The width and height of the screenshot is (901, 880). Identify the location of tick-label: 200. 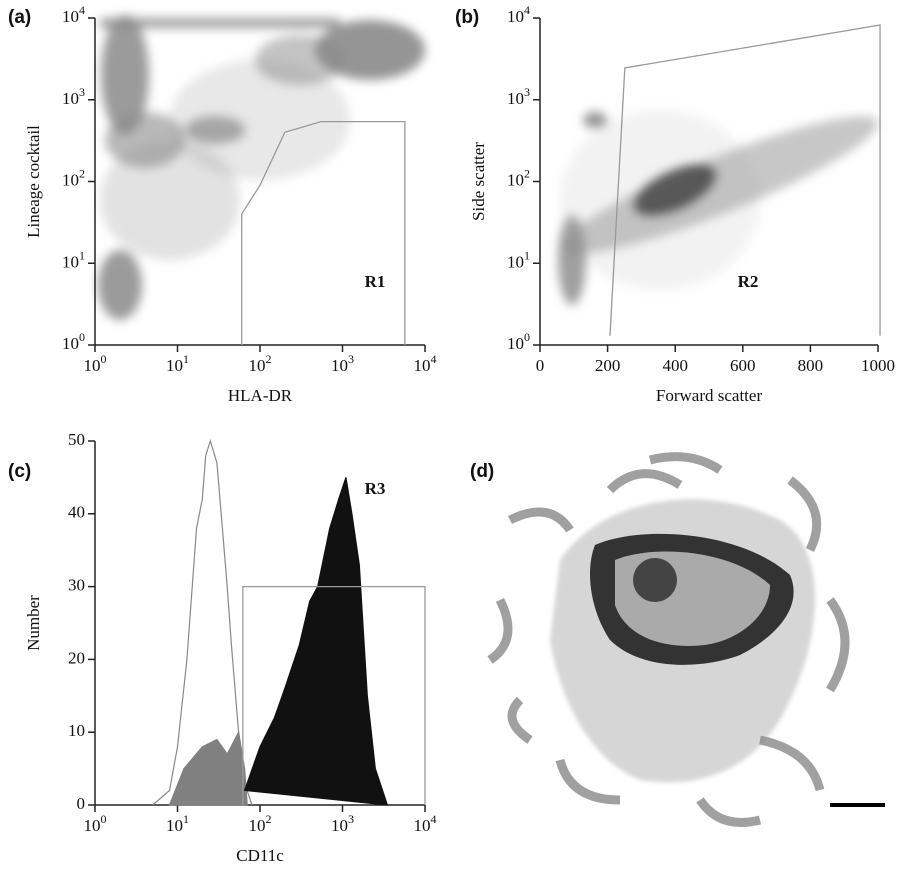
(608, 365).